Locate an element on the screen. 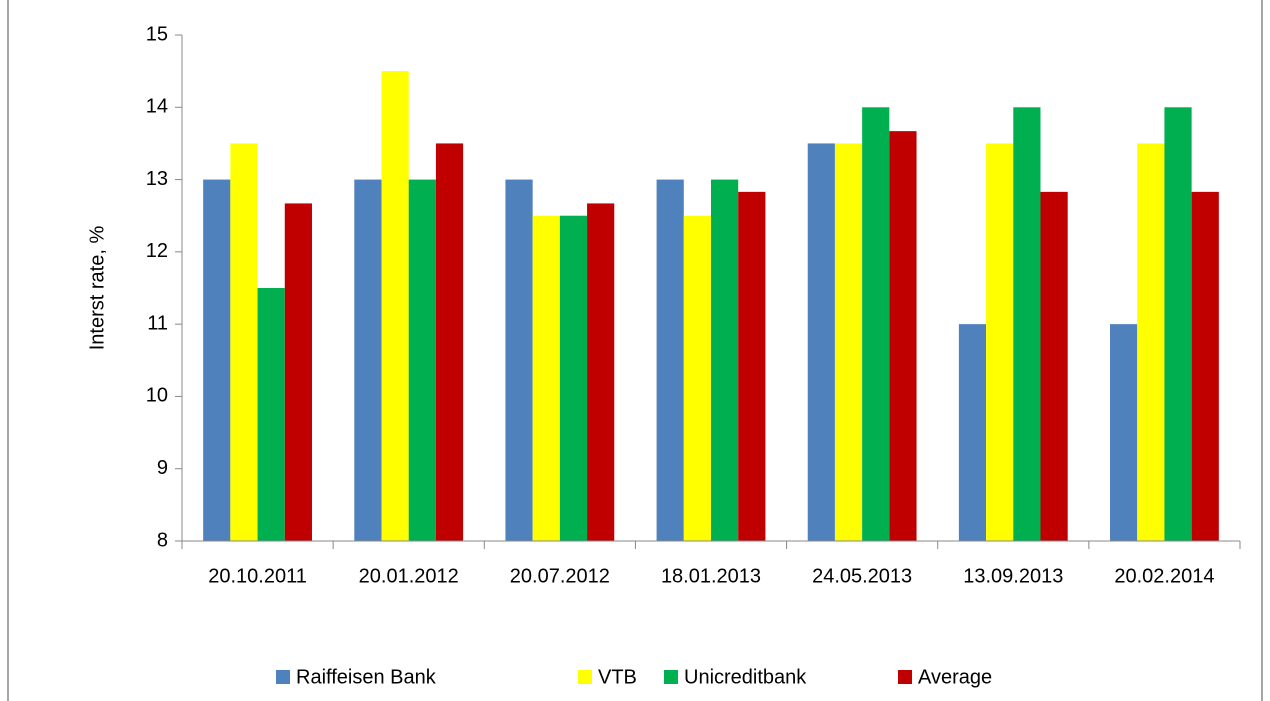 The width and height of the screenshot is (1270, 701). y-tick-label: 9 is located at coordinates (162, 468).